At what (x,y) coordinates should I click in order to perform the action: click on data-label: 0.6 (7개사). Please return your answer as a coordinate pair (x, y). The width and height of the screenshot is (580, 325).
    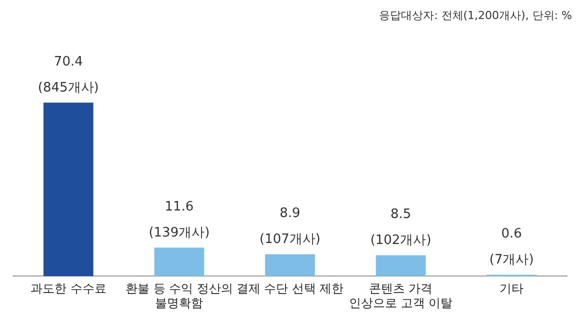
    Looking at the image, I should click on (511, 247).